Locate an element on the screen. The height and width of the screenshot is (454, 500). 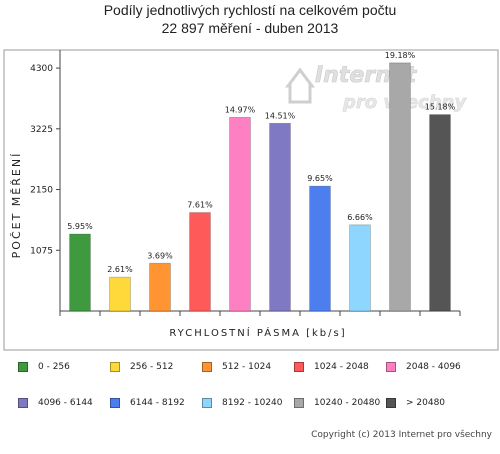
y-tick-label: 1075 is located at coordinates (41, 251).